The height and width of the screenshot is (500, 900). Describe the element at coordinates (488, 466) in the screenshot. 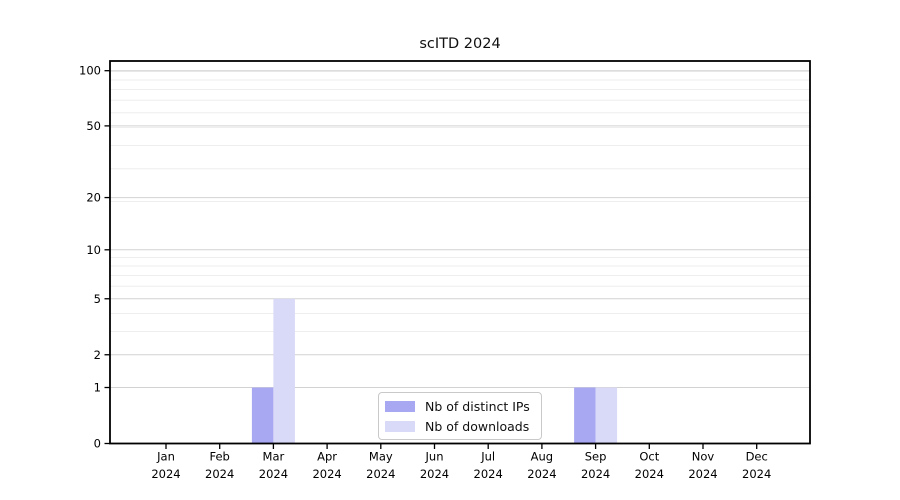

I see `x-tick-label: Jul 2024` at that location.